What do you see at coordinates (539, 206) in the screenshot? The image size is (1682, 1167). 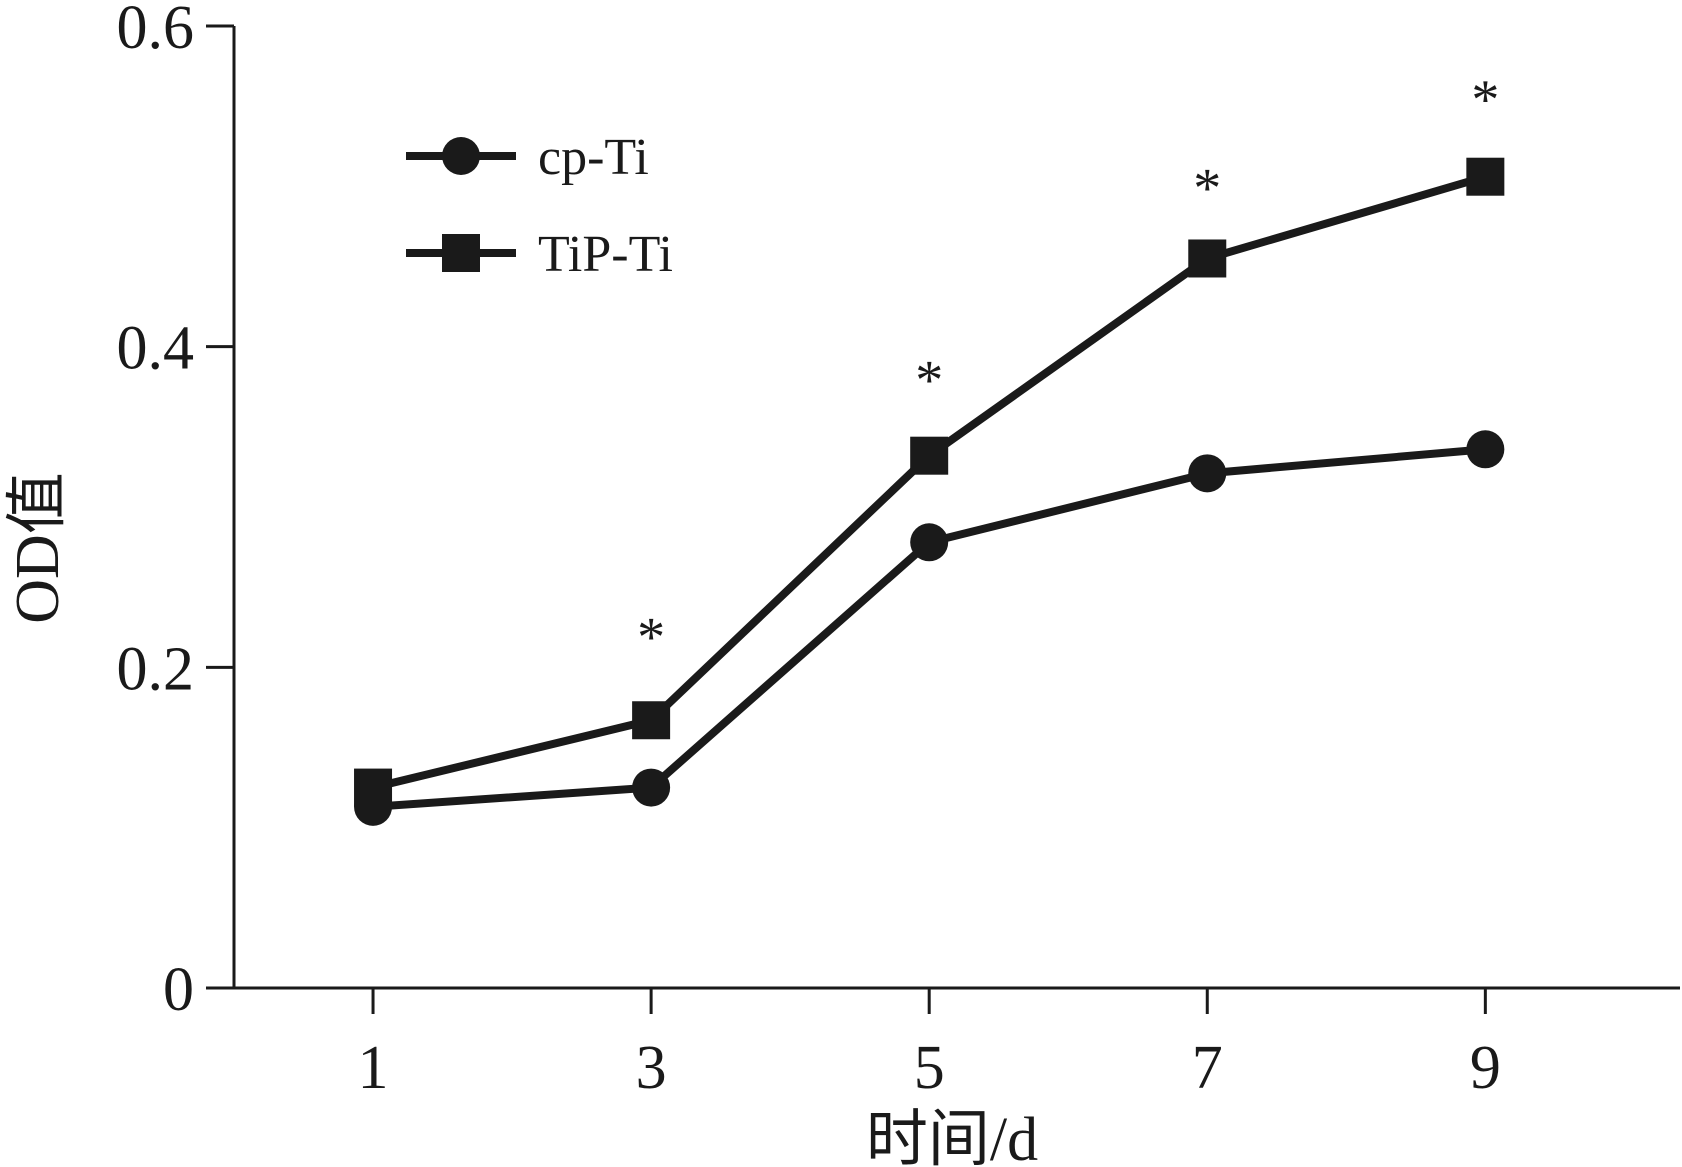 I see `legend: cp-Ti TiP-Ti` at bounding box center [539, 206].